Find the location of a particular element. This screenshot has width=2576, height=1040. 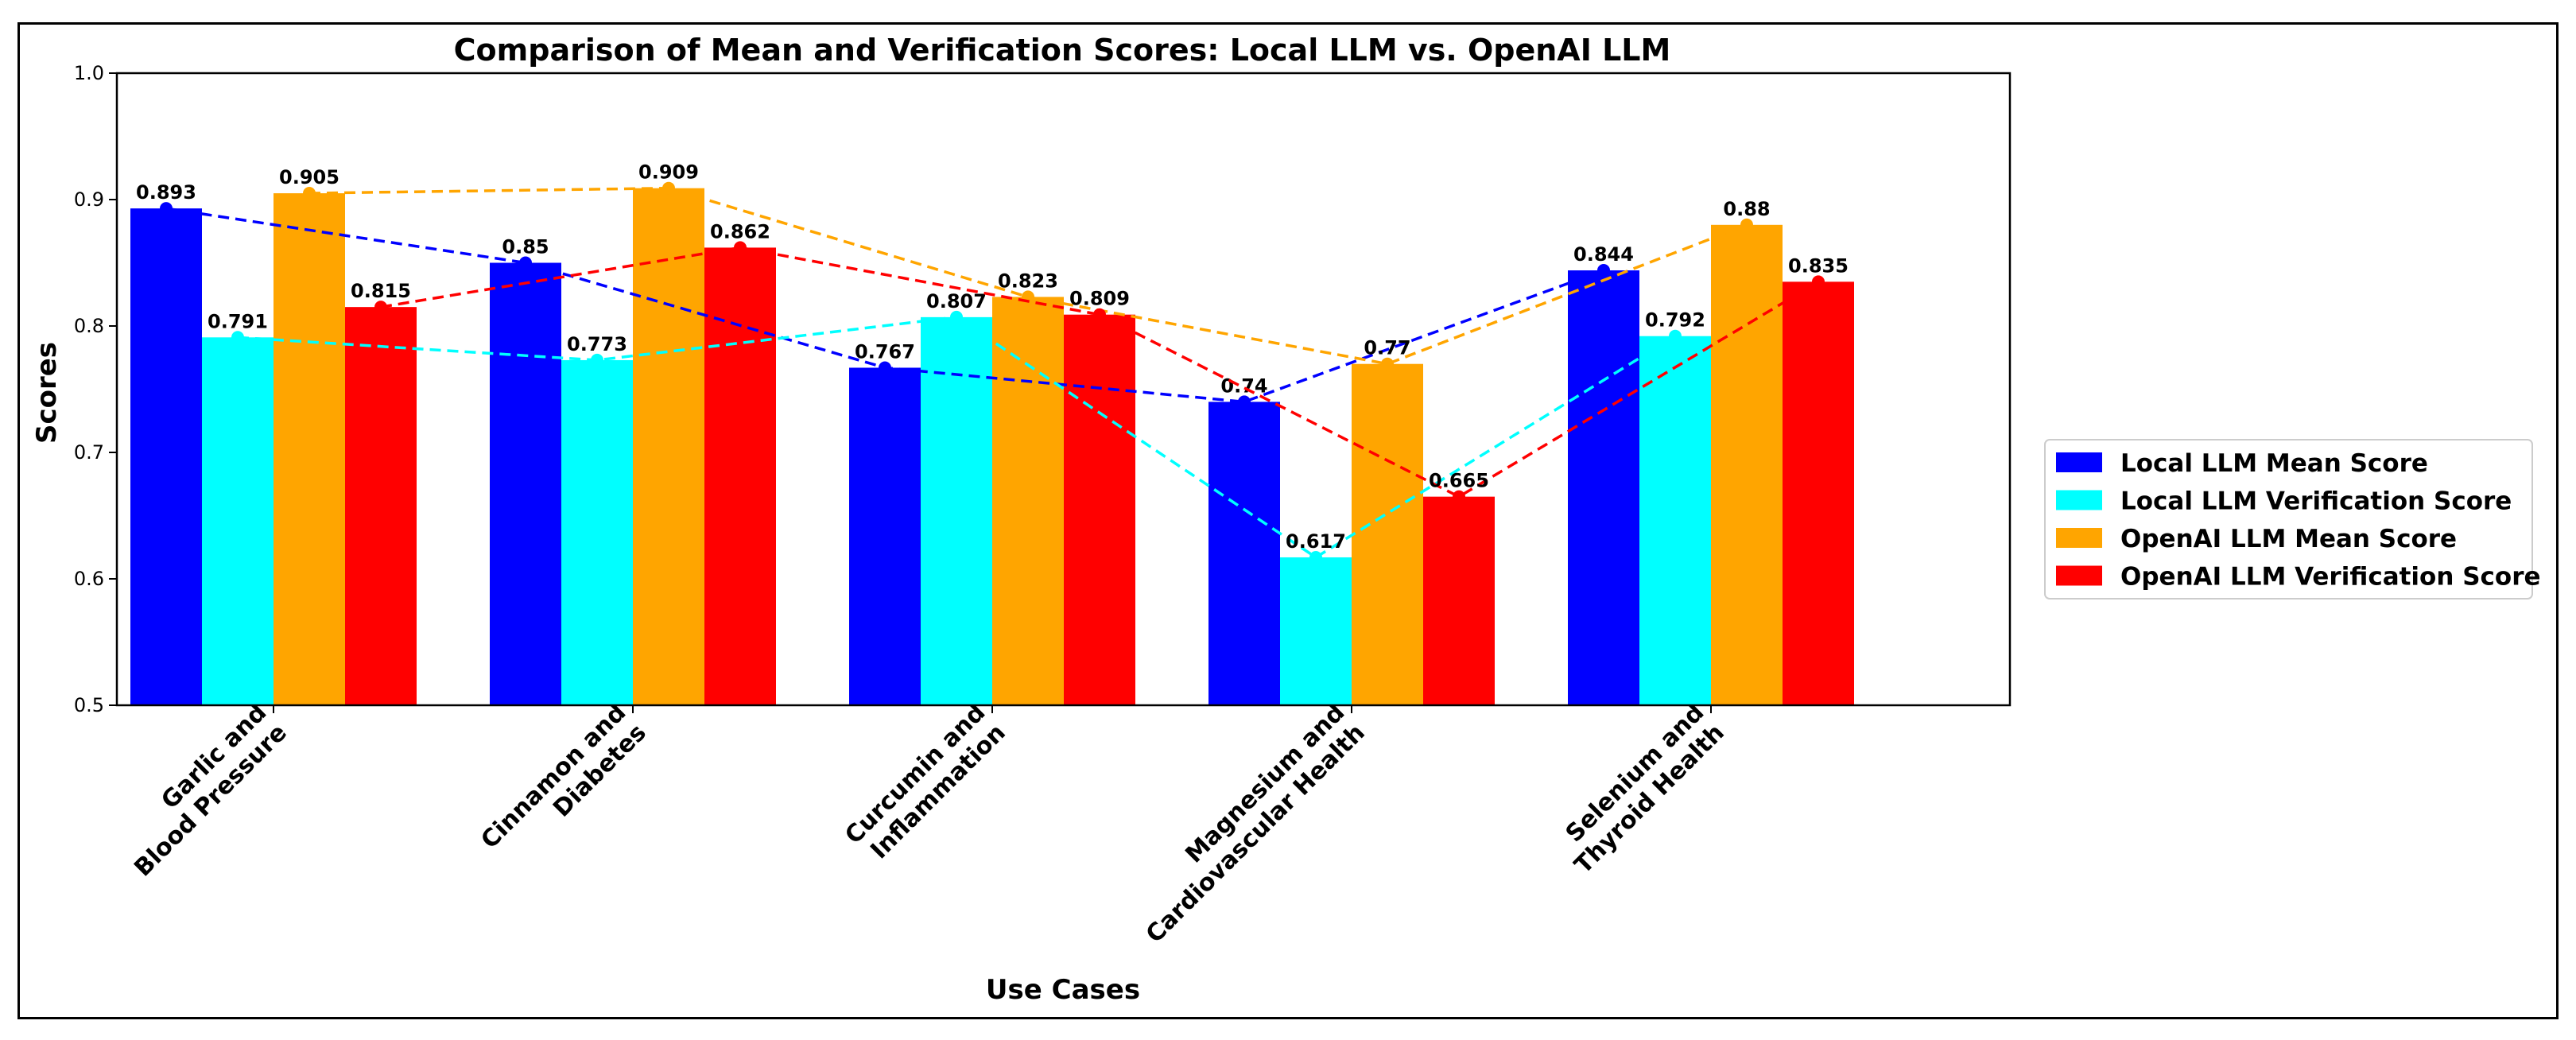

x-tick-label: Selenium andThyroid Health is located at coordinates (1639, 789).